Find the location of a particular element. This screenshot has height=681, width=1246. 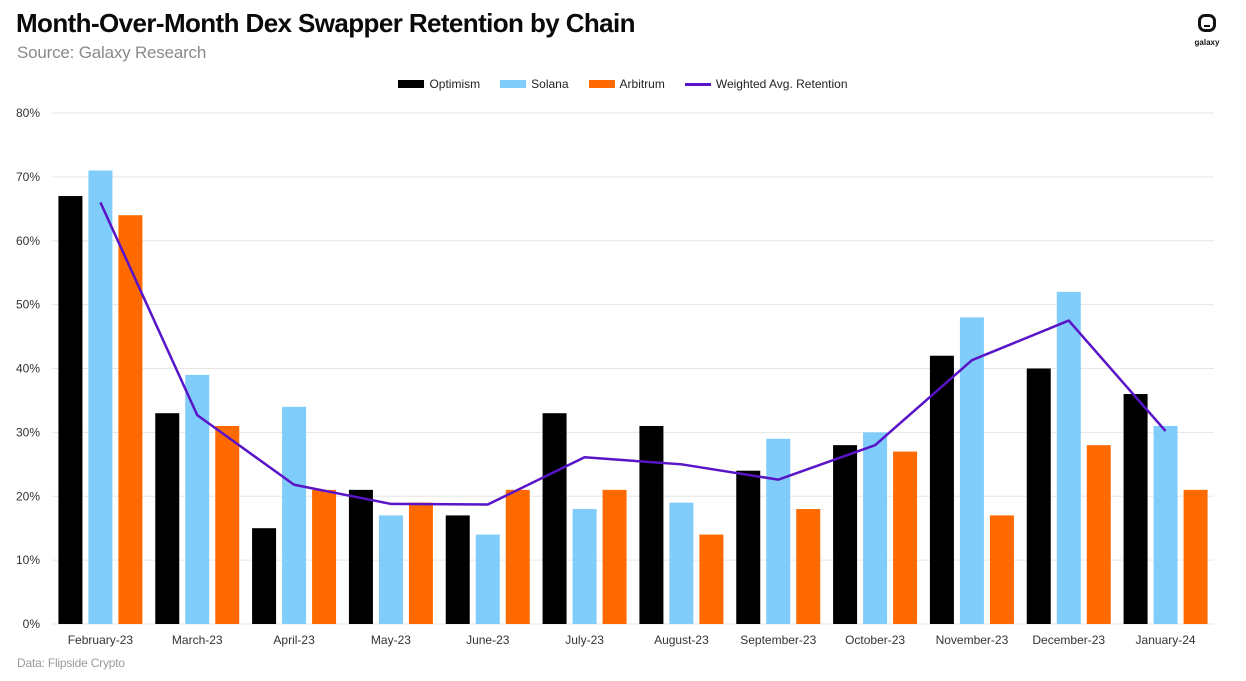

x-tick-label: July-23 is located at coordinates (584, 640).